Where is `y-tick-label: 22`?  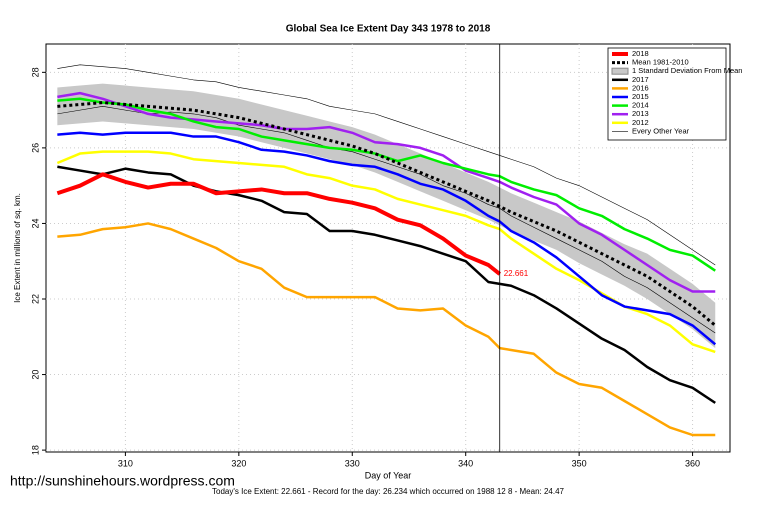 y-tick-label: 22 is located at coordinates (35, 299).